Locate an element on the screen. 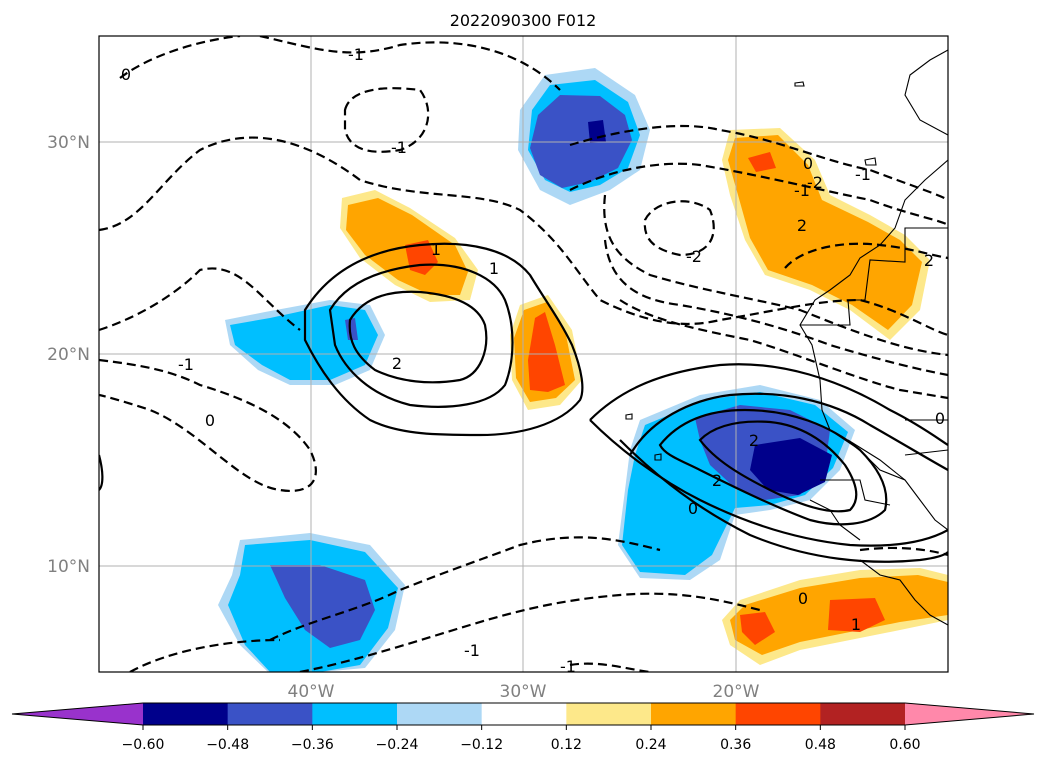 The width and height of the screenshot is (1047, 765). colorbar-tick-label: −0.36 is located at coordinates (312, 745).